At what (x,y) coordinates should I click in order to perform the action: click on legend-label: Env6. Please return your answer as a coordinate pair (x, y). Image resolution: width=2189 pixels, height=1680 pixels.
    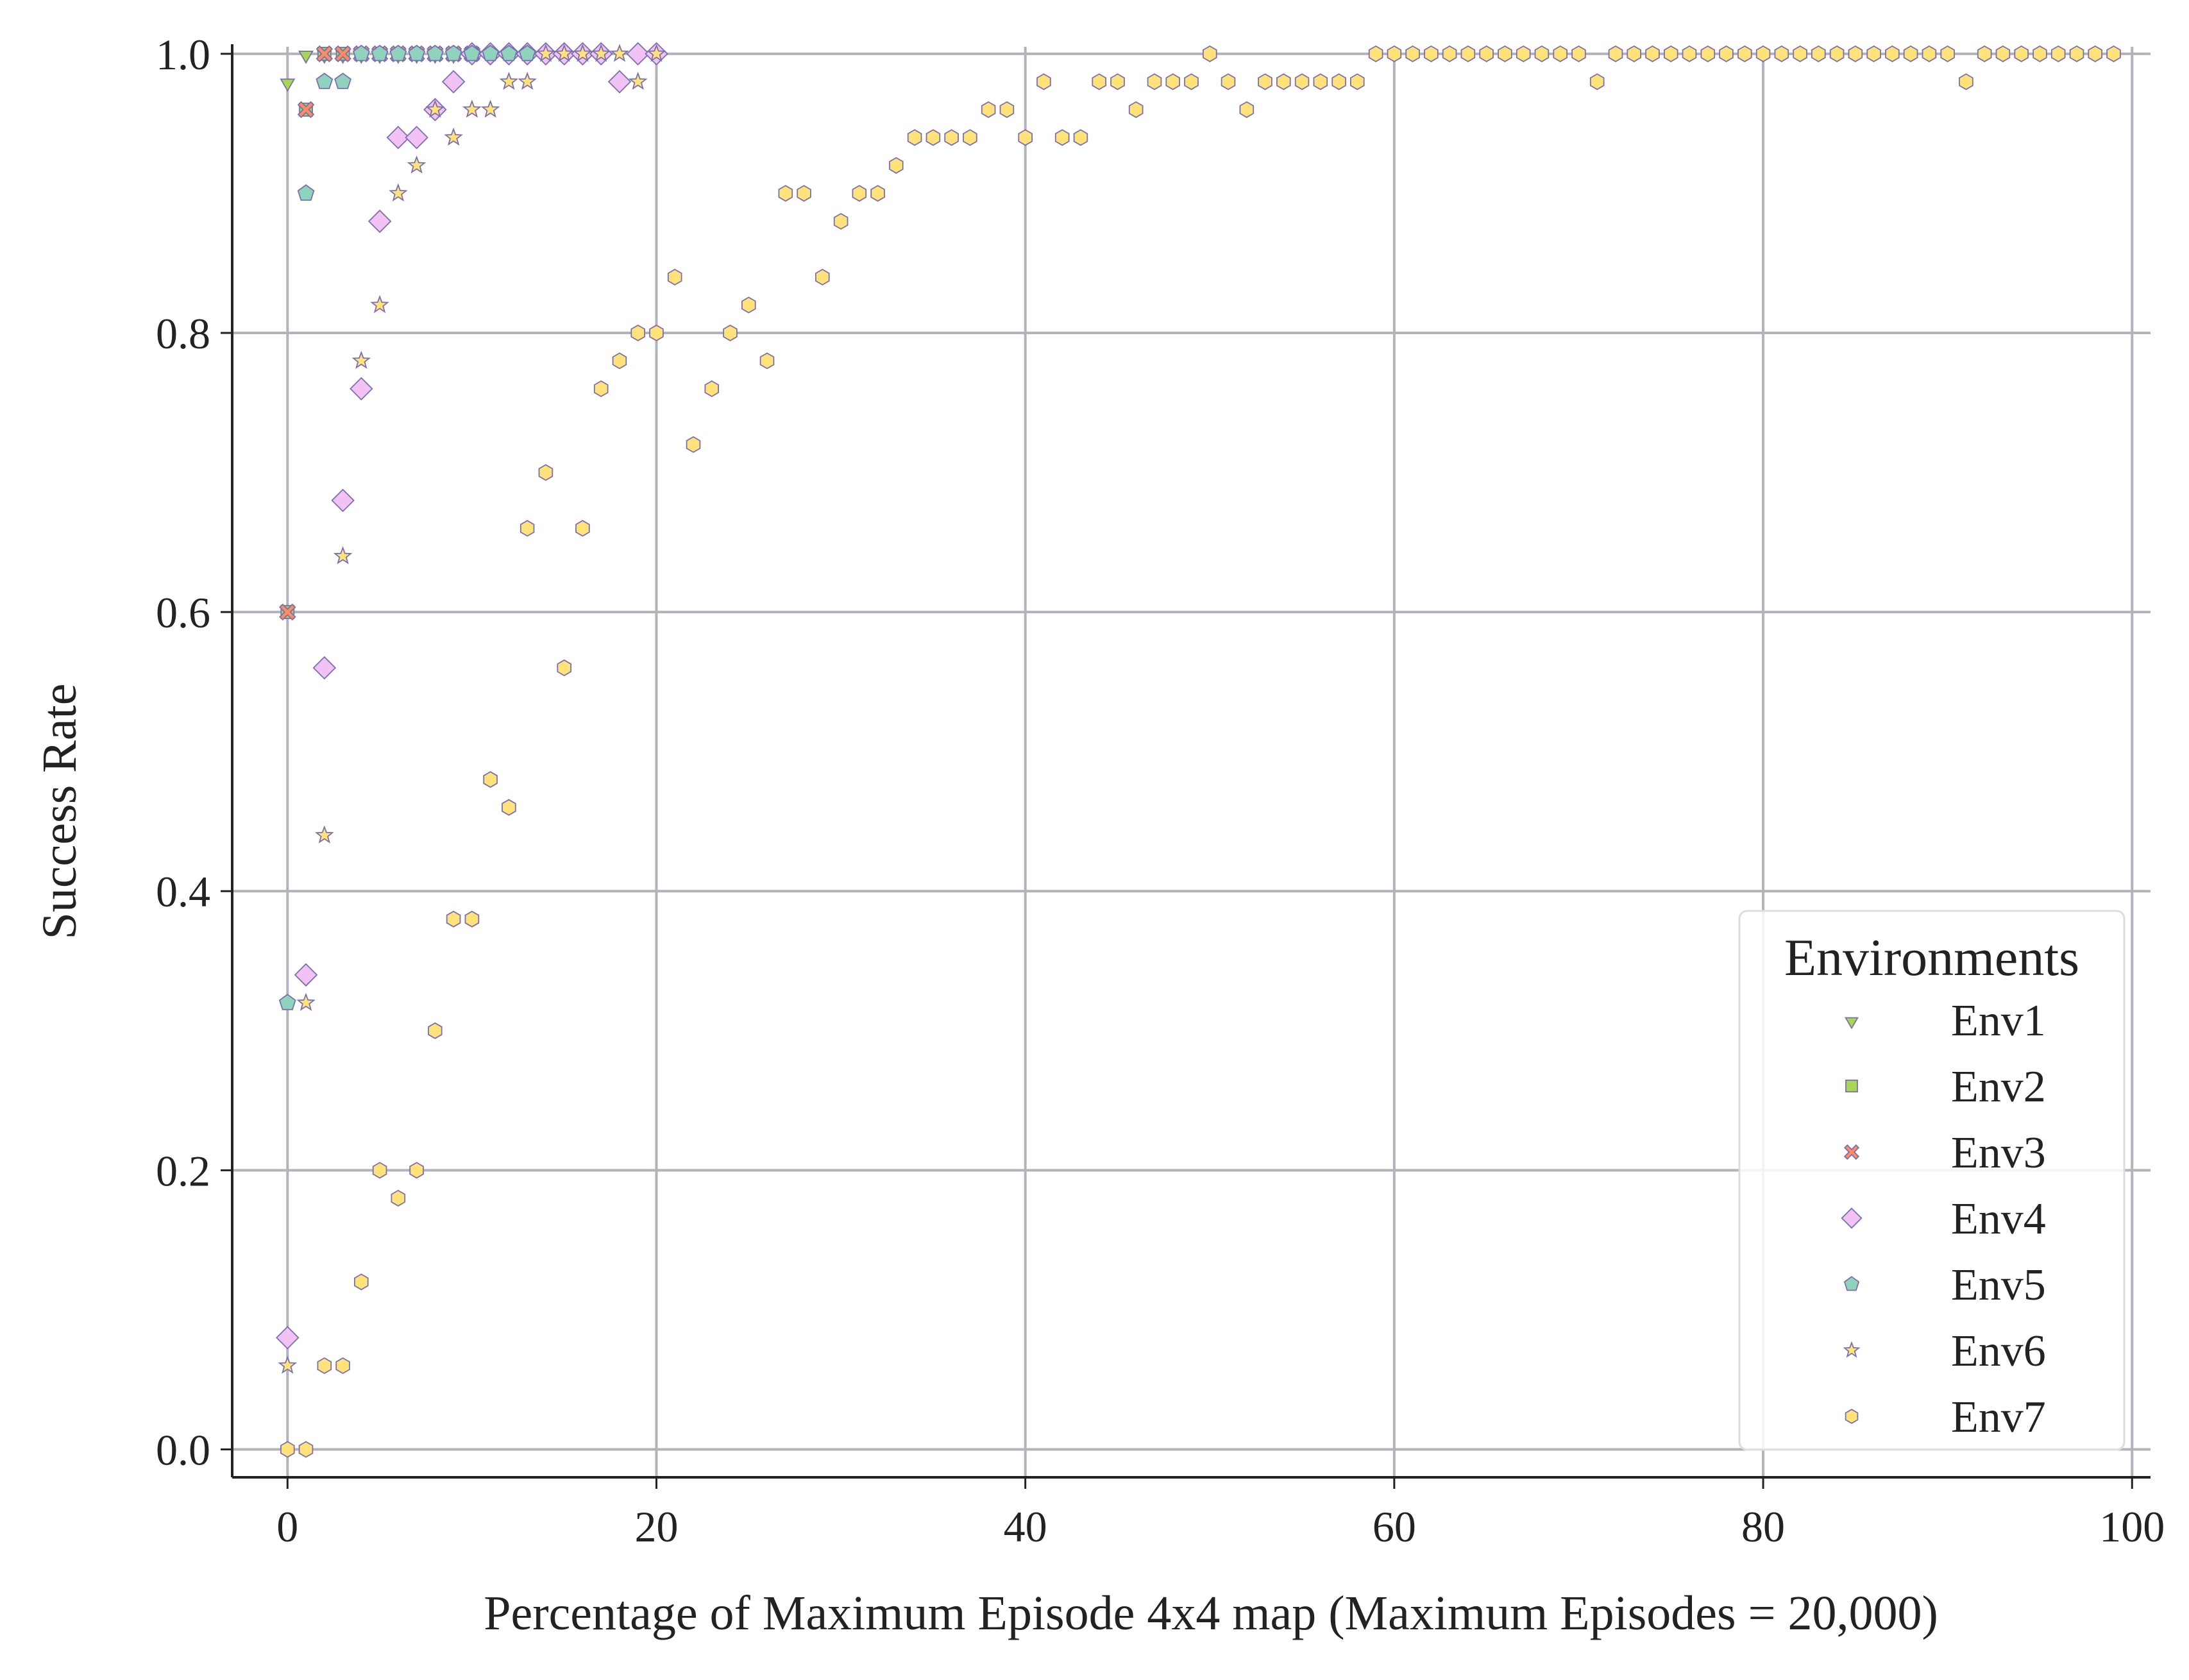
    Looking at the image, I should click on (1998, 1352).